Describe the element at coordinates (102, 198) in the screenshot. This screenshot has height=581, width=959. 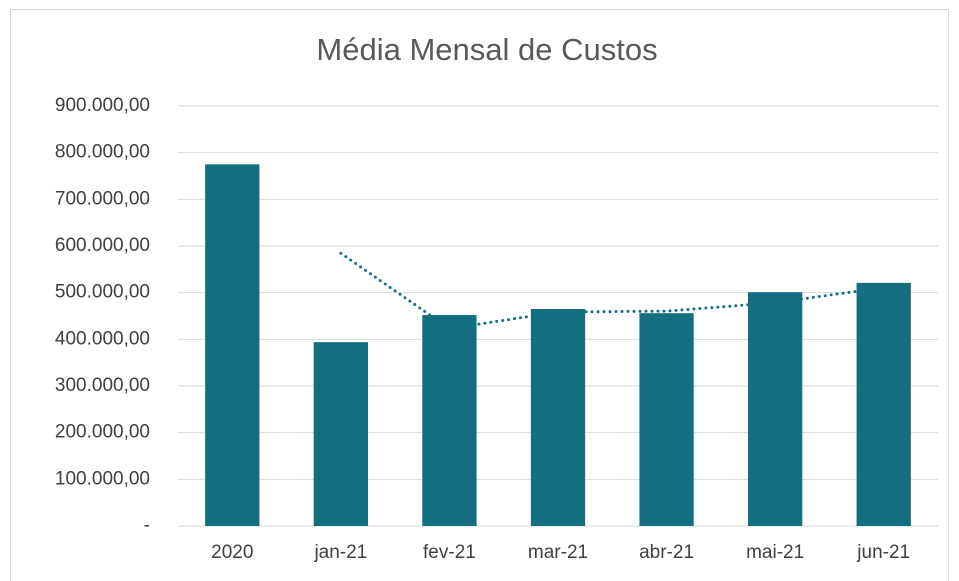
I see `y-tick-label: 700.000,00` at that location.